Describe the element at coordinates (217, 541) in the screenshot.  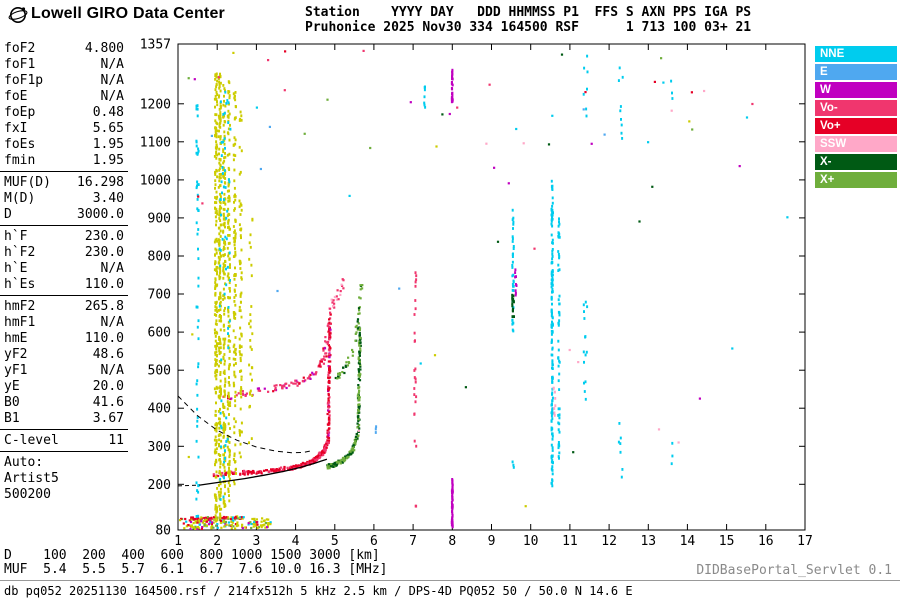
I see `svg-text: 2` at that location.